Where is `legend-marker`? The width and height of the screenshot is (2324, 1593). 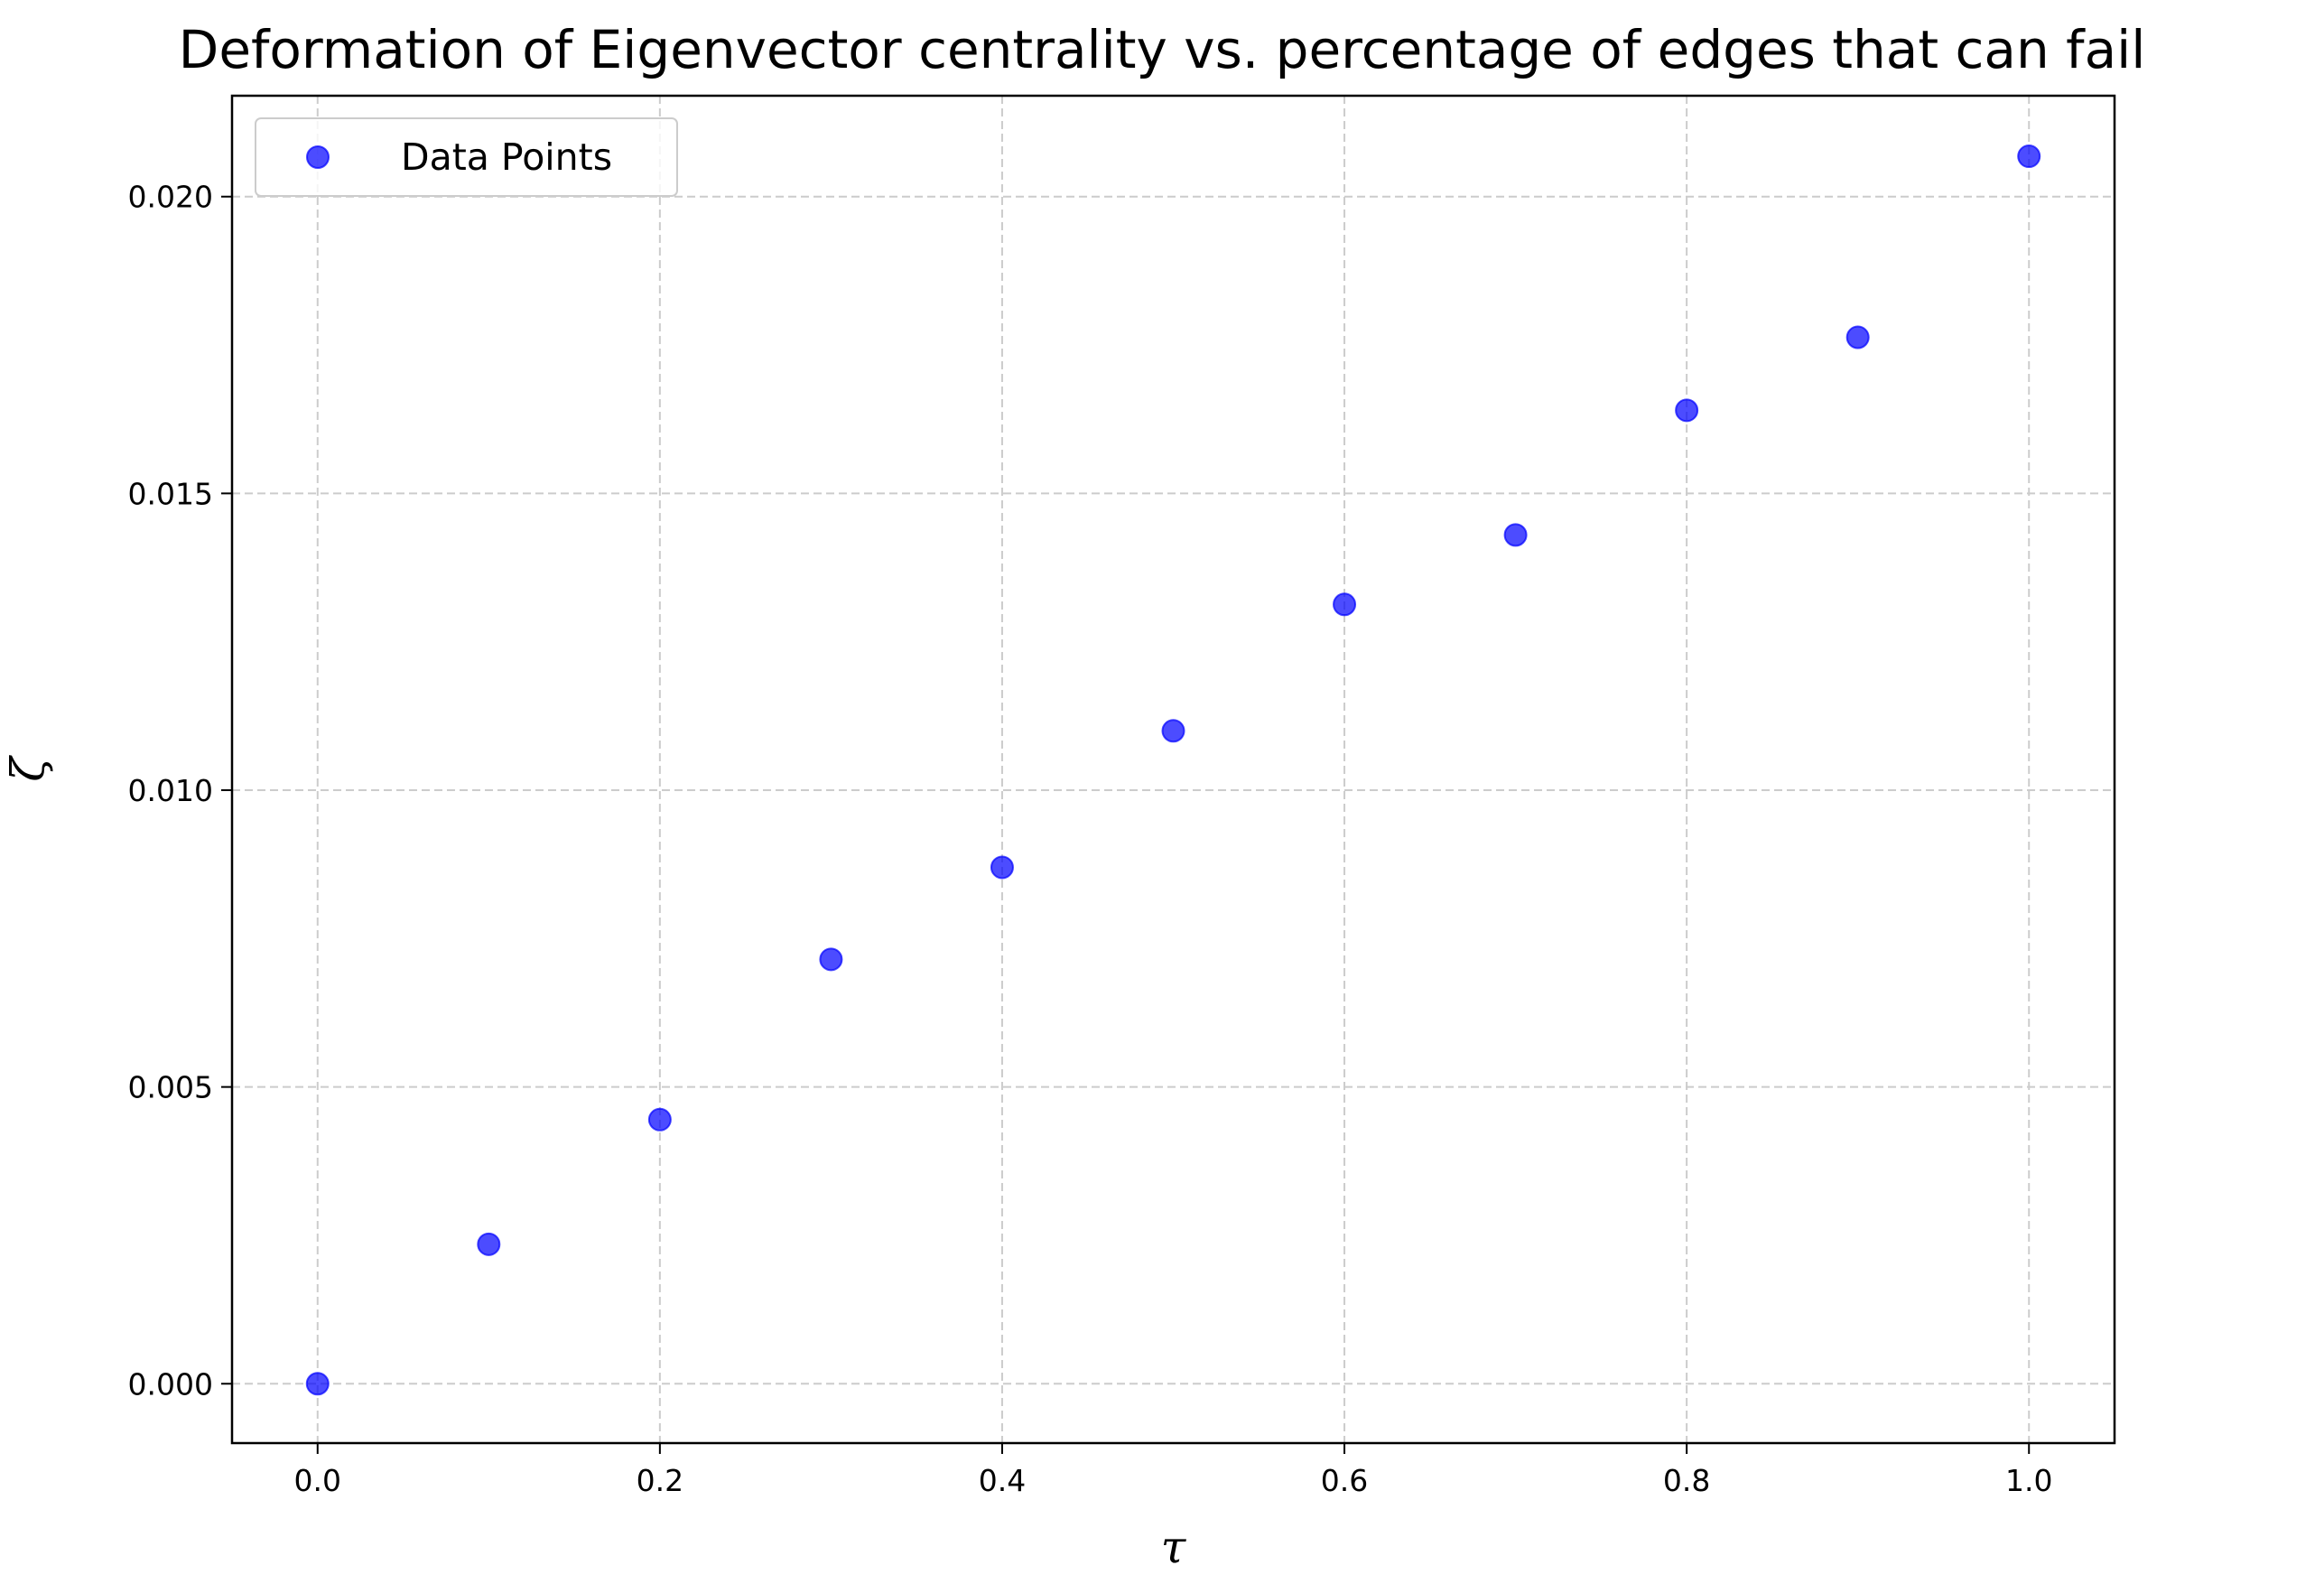 legend-marker is located at coordinates (318, 157).